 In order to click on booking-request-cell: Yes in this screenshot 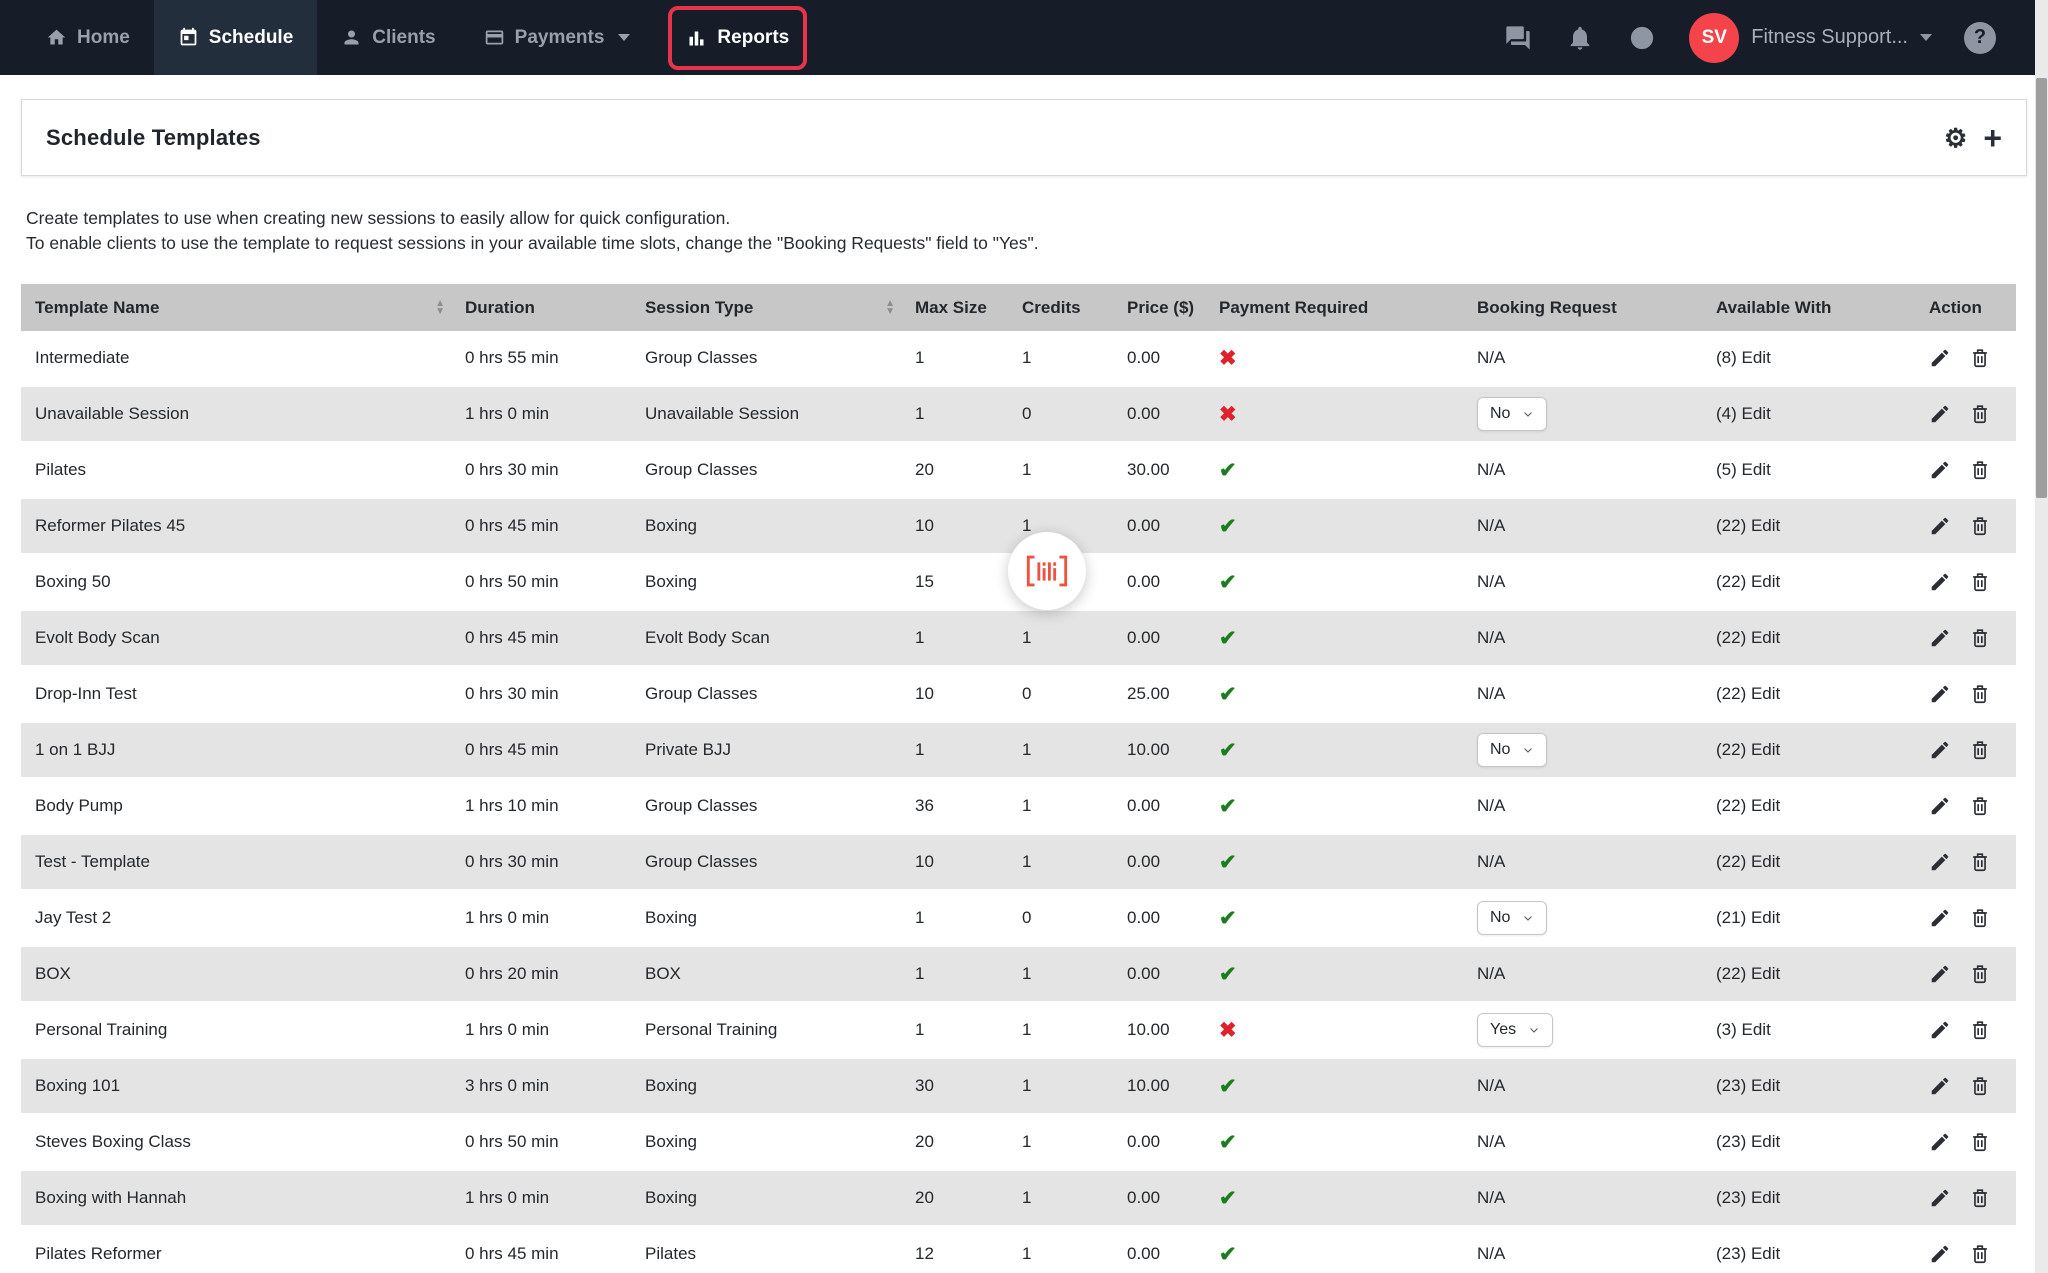, I will do `click(1582, 1030)`.